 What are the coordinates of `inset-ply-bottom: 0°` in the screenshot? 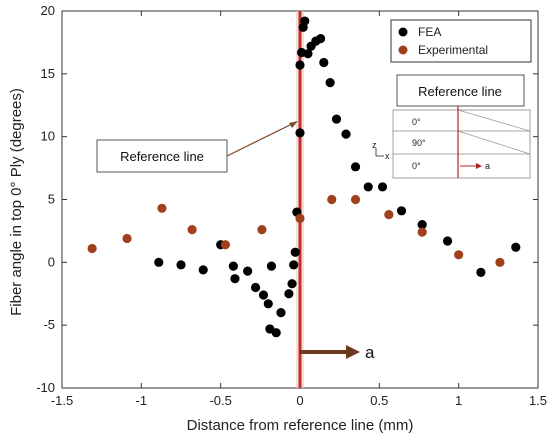 It's located at (416, 166).